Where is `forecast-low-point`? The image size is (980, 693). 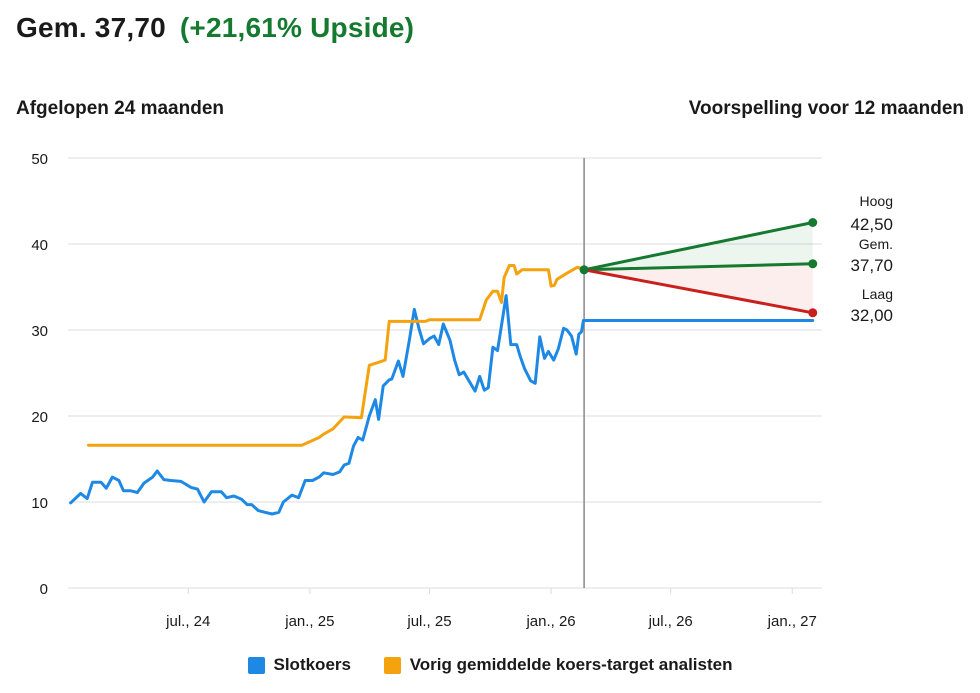
forecast-low-point is located at coordinates (813, 313).